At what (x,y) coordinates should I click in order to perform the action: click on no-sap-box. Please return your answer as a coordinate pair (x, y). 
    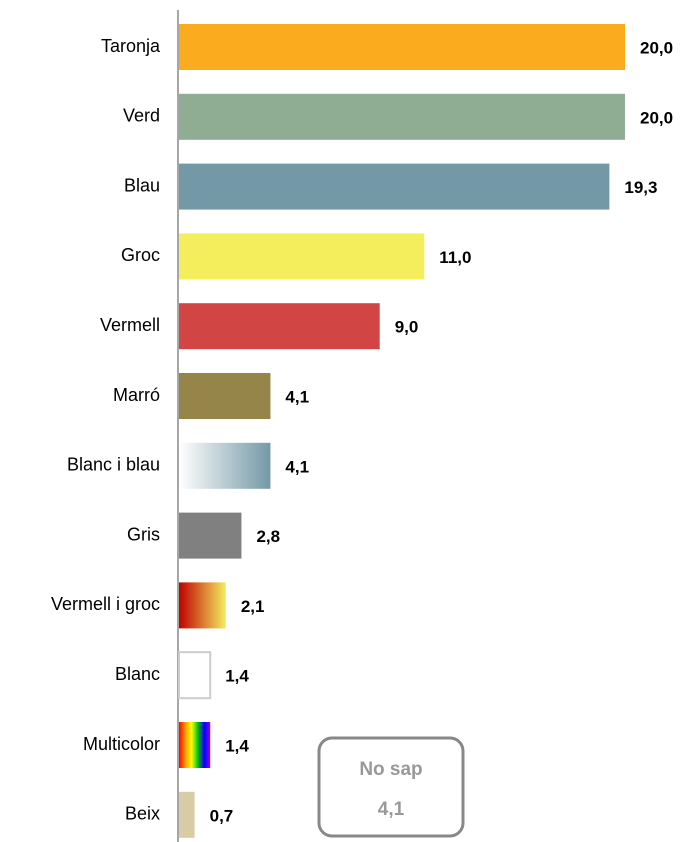
    Looking at the image, I should click on (391, 787).